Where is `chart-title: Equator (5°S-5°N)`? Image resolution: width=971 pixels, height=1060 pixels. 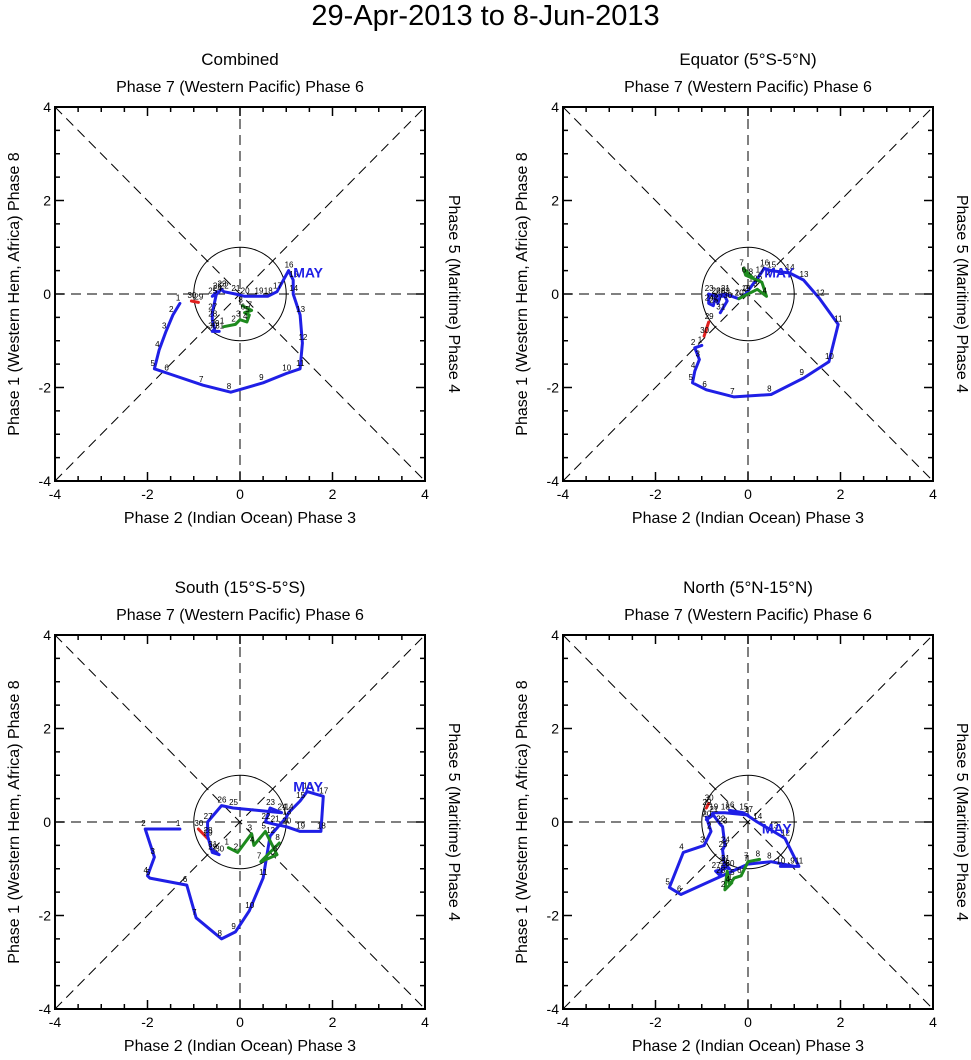
chart-title: Equator (5°S-5°N) is located at coordinates (747, 59).